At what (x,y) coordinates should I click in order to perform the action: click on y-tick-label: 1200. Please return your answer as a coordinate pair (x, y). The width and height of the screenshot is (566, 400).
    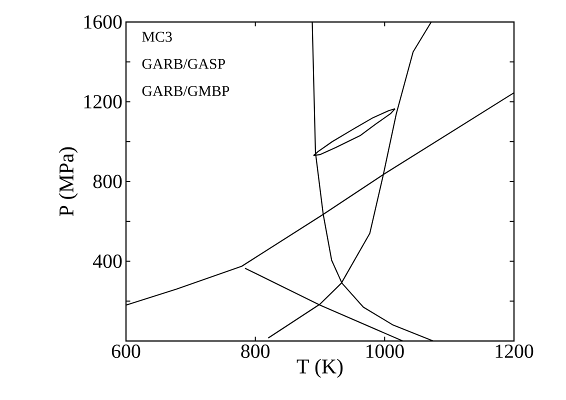
    Looking at the image, I should click on (103, 101).